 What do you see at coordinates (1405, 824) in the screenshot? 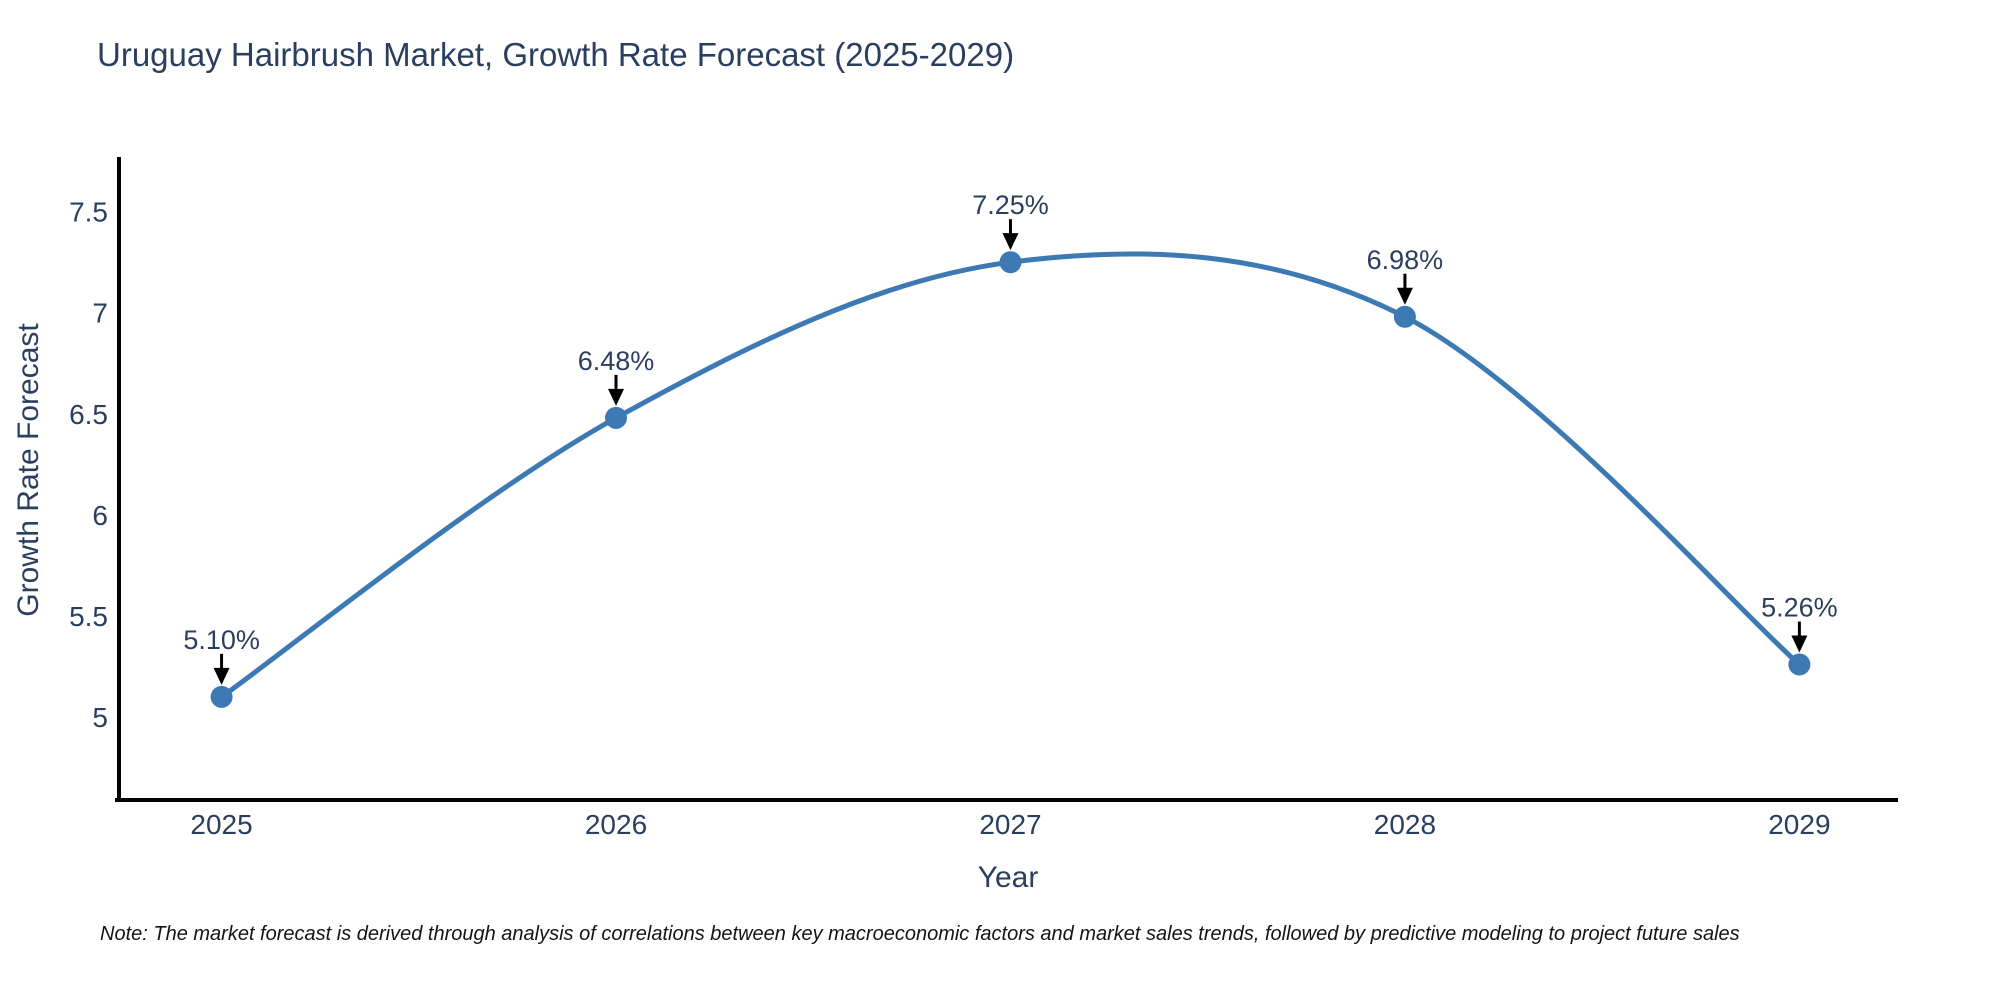
I see `x-tick-label: 2028` at bounding box center [1405, 824].